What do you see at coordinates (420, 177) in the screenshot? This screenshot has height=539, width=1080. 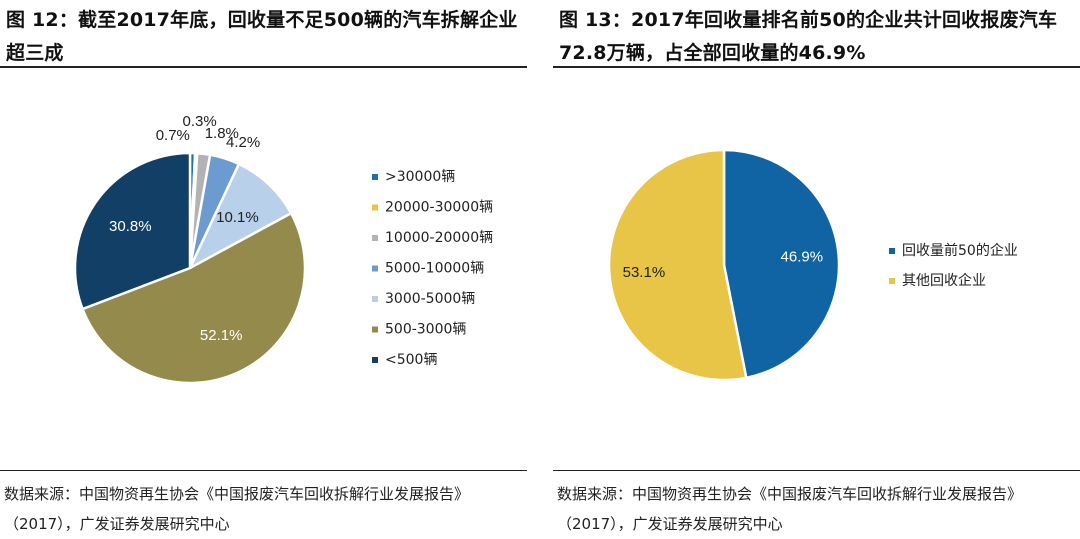 I see `legend-entry: >30000辆` at bounding box center [420, 177].